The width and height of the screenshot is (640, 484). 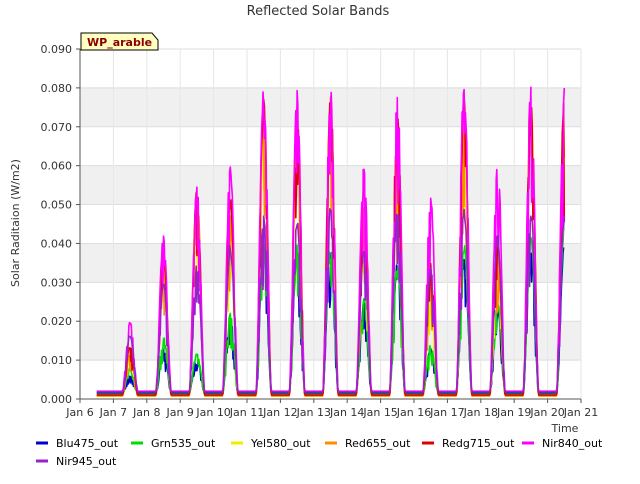 I want to click on x-tick-label: Jan 6, so click(x=79, y=412).